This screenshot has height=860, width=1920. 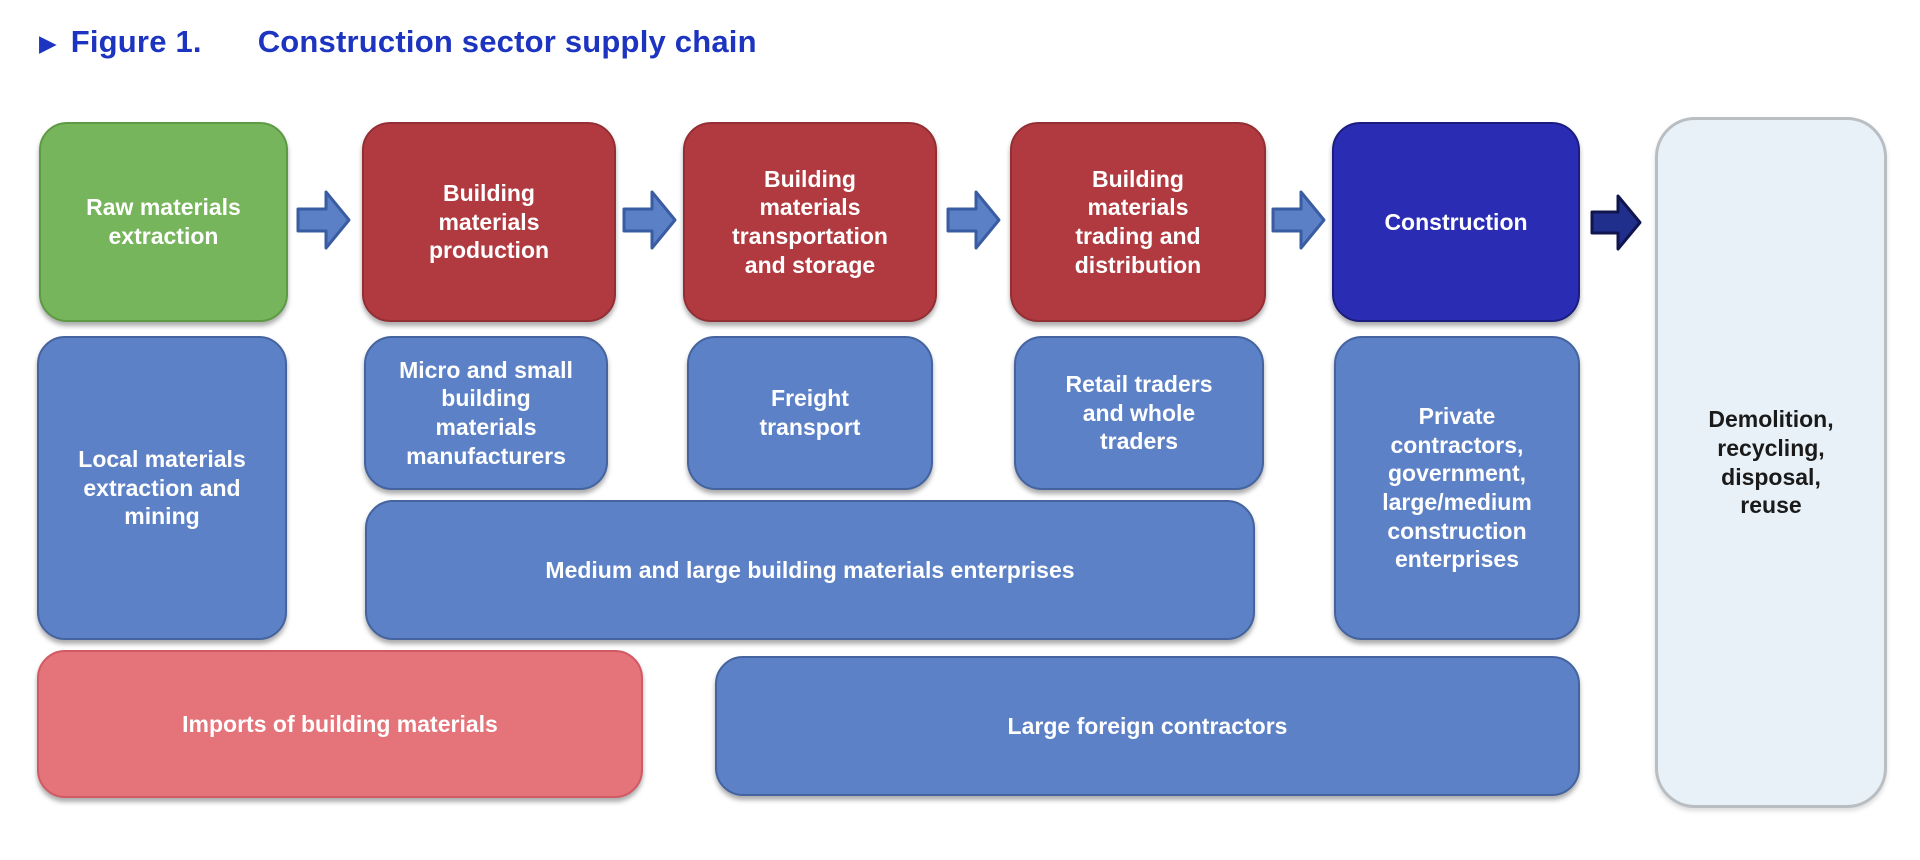 I want to click on stage-raw-materials-extraction: Raw materials extraction, so click(x=163, y=222).